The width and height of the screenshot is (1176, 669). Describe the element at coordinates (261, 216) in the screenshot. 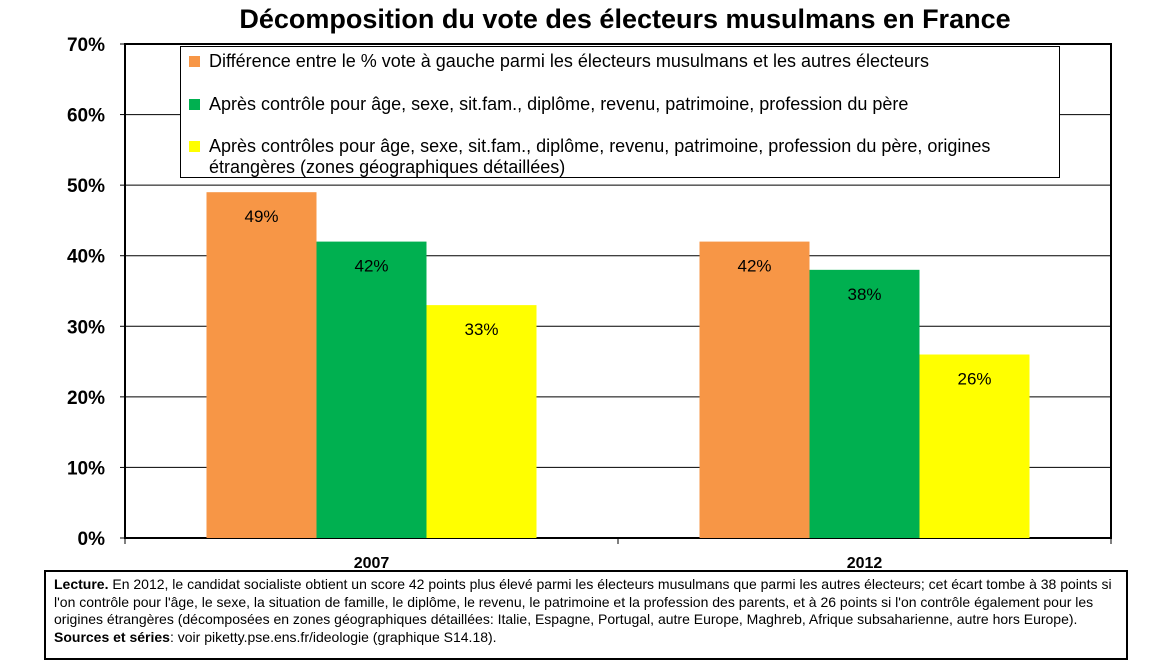

I see `data-label: 49%` at that location.